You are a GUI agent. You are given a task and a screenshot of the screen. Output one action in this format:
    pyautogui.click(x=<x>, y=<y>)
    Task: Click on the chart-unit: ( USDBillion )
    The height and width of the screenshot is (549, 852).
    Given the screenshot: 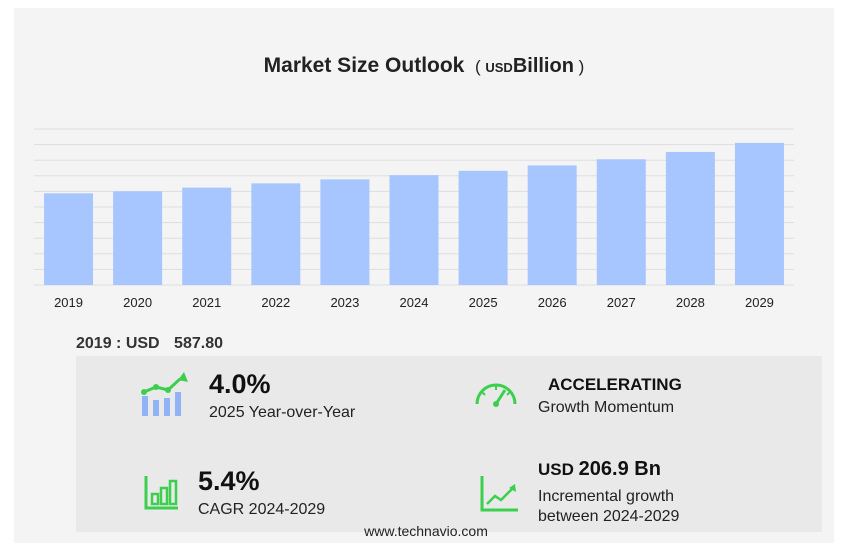 What is the action you would take?
    pyautogui.click(x=527, y=66)
    